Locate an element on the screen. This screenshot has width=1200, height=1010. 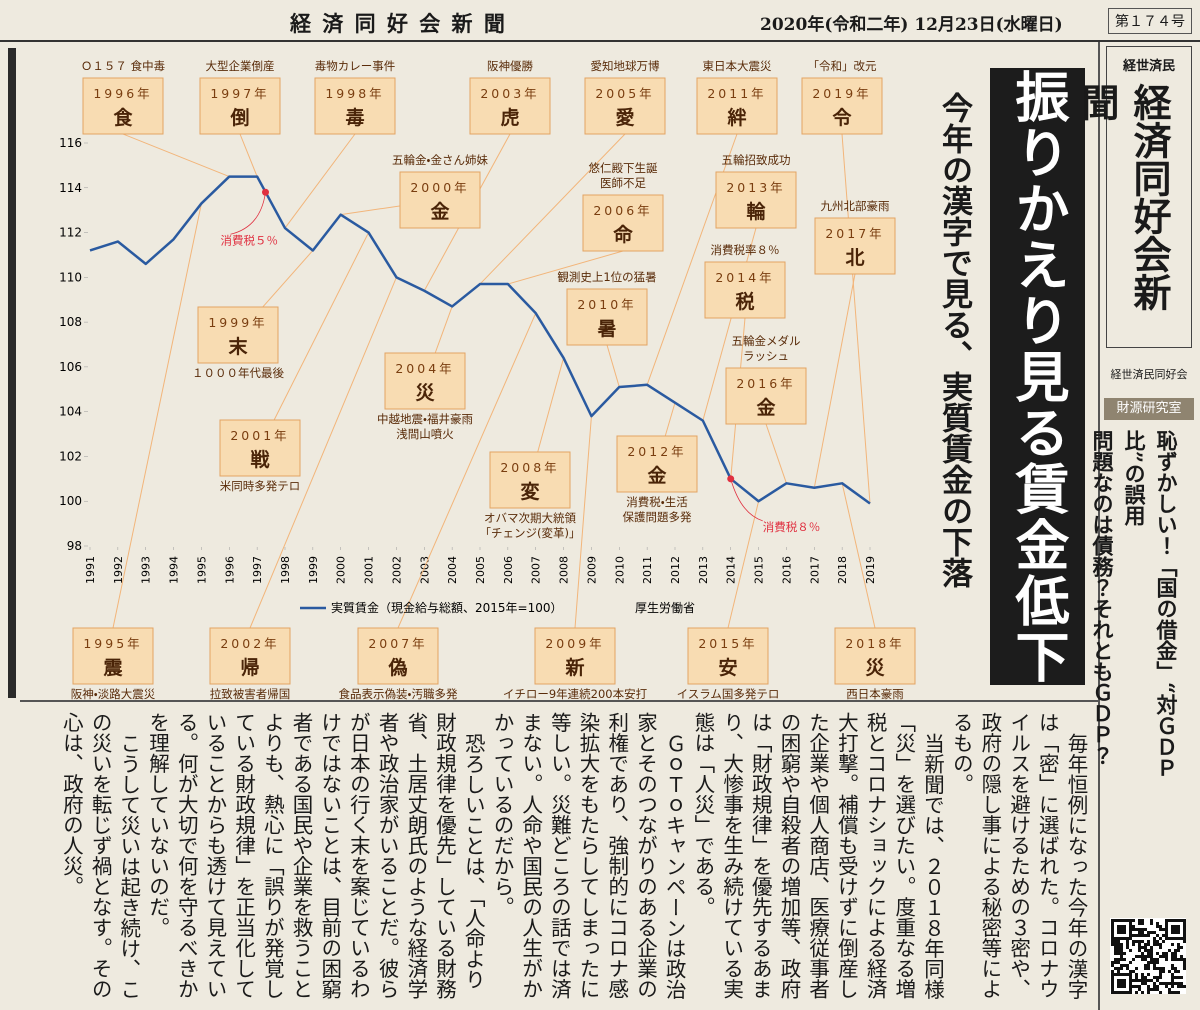
kanji: 倒 is located at coordinates (239, 118).